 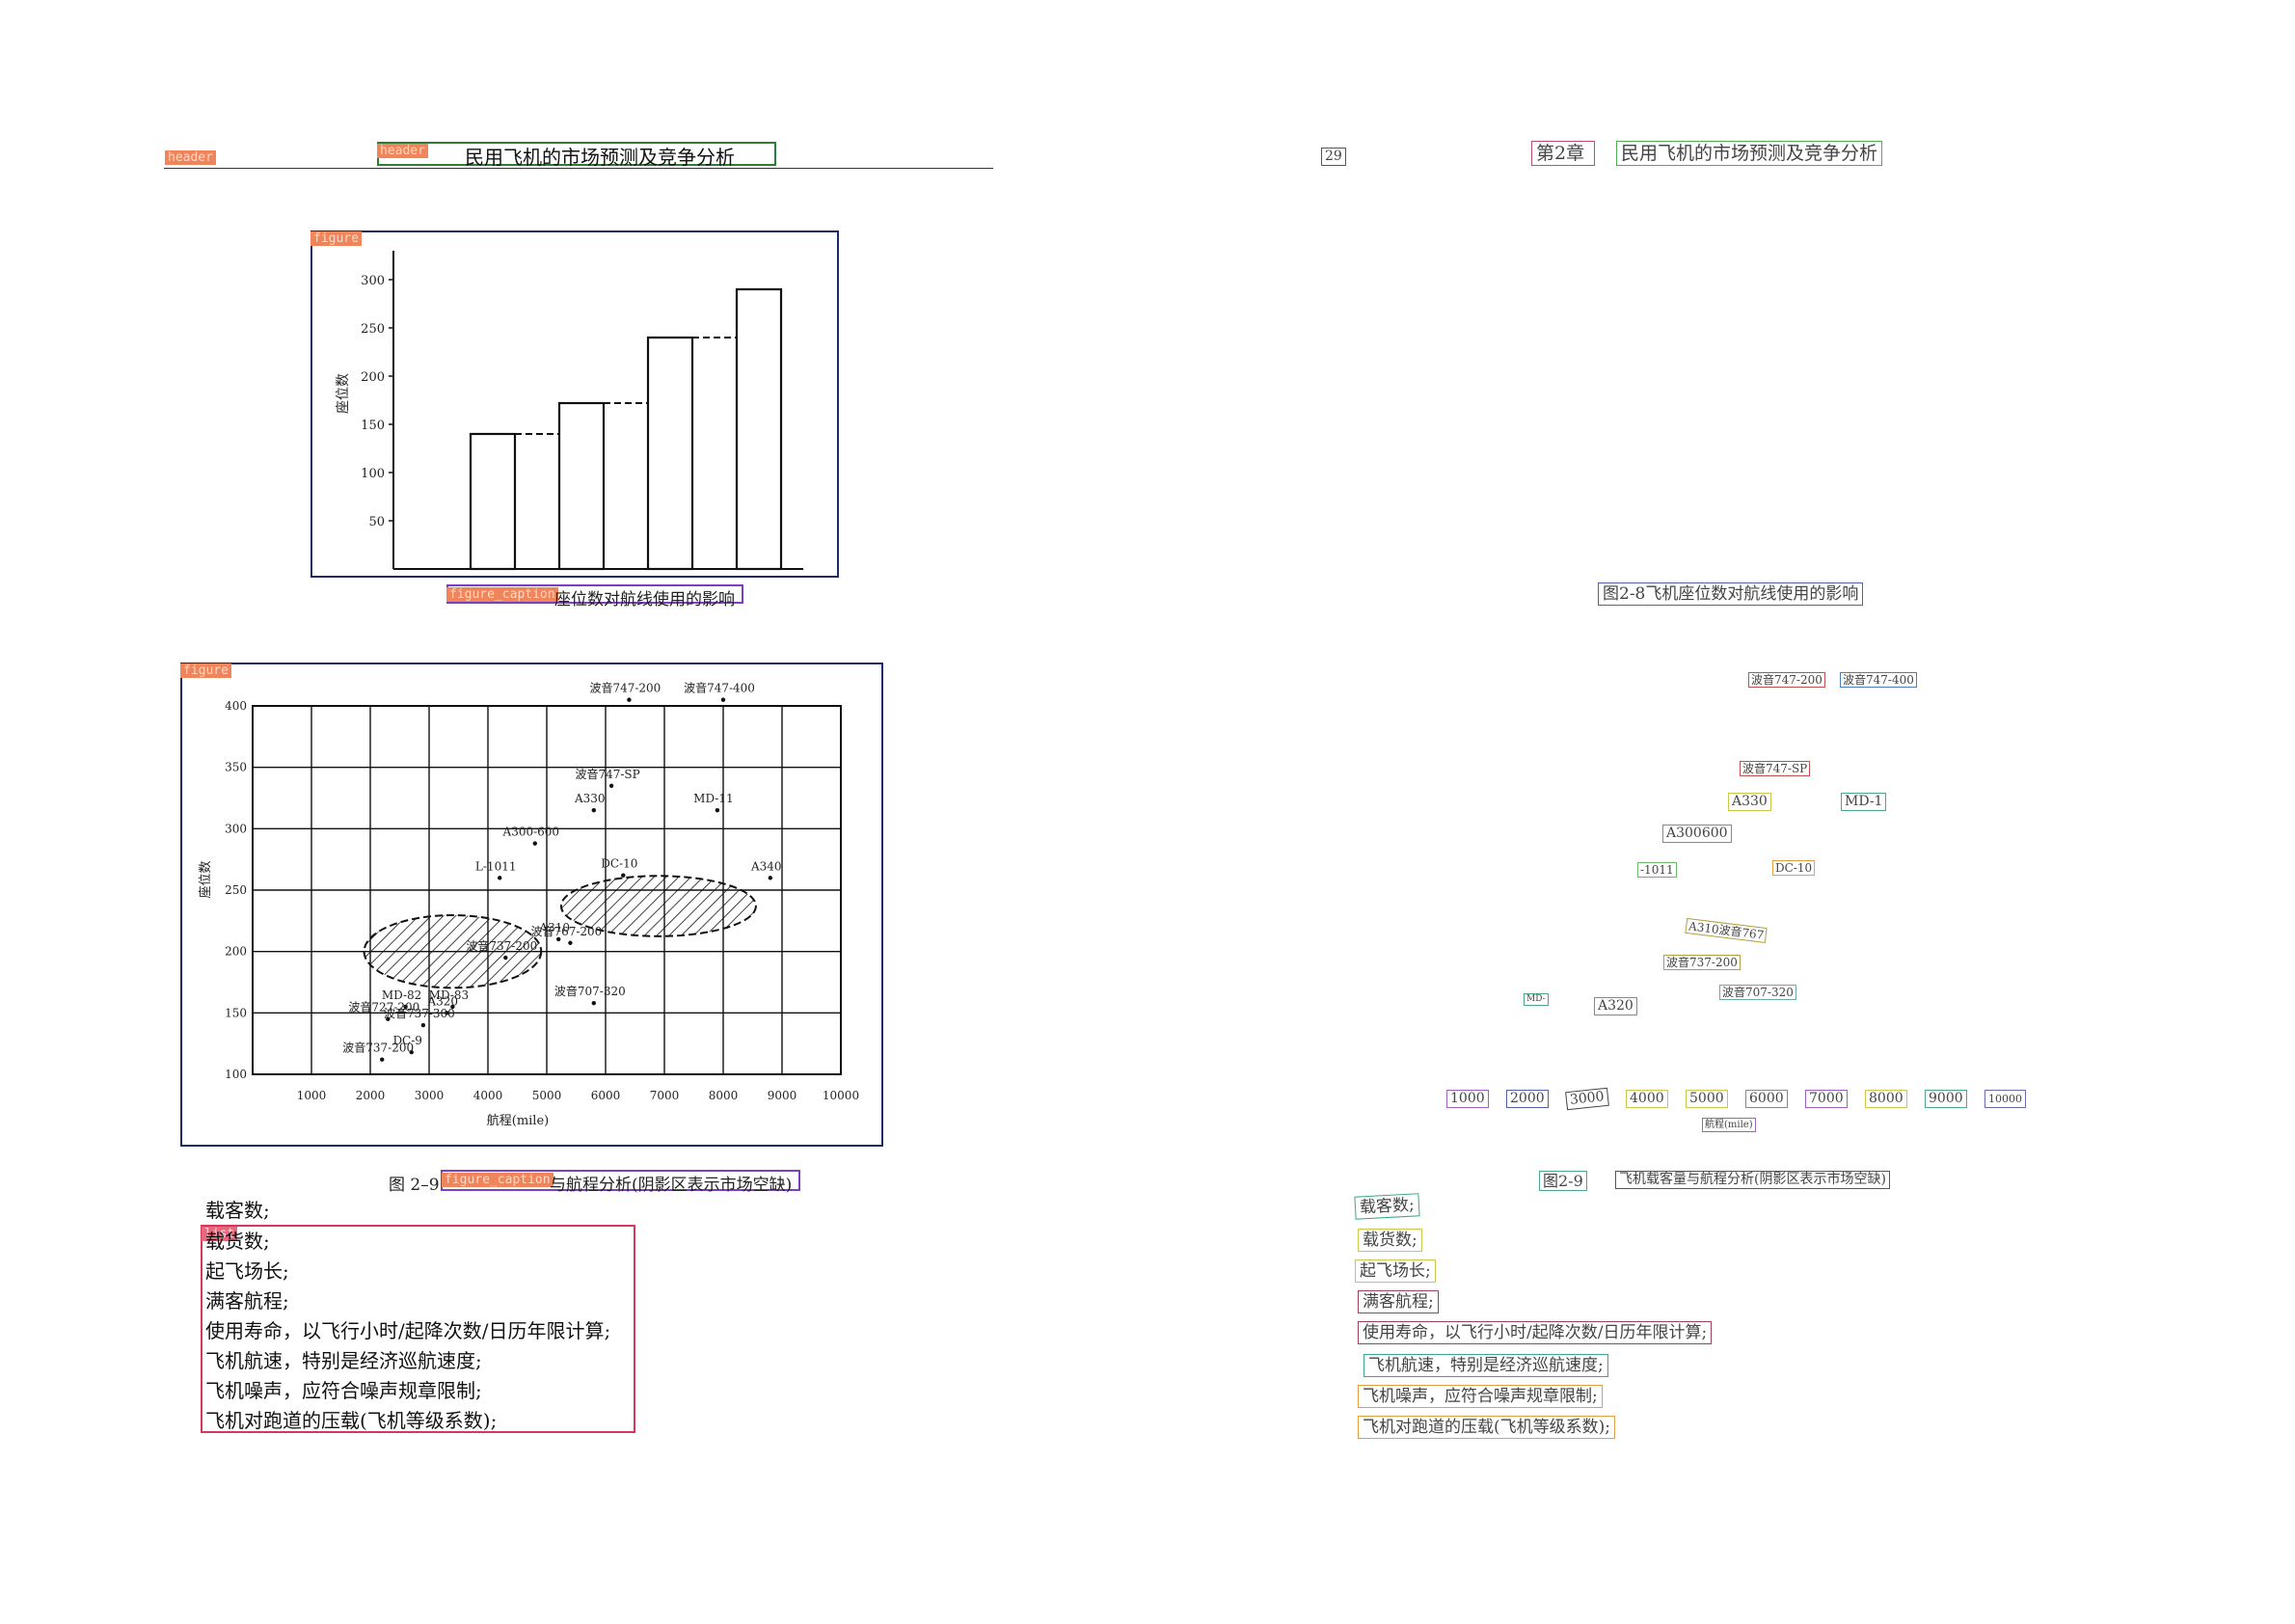 What do you see at coordinates (205, 670) in the screenshot?
I see `figure2-tag: figure` at bounding box center [205, 670].